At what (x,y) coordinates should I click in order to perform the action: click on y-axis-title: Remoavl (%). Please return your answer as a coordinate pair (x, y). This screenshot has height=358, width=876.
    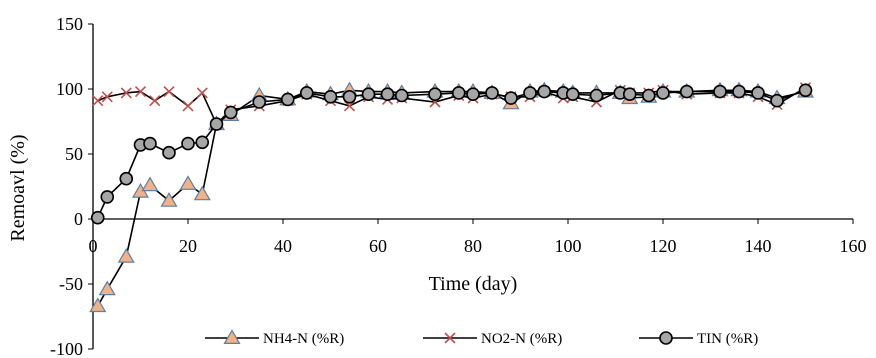
    Looking at the image, I should click on (18, 187).